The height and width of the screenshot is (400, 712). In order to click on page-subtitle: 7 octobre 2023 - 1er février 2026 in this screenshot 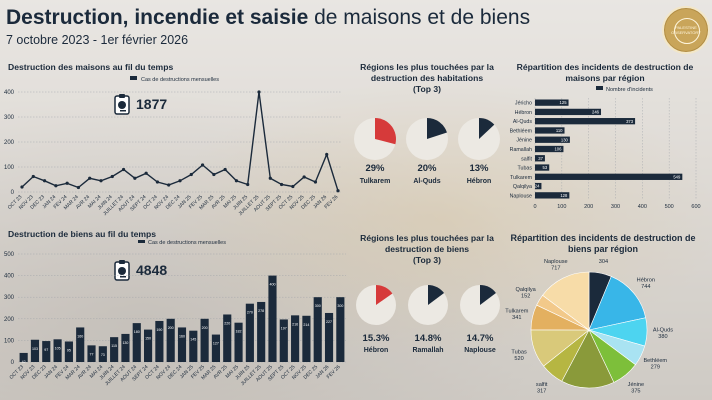, I will do `click(97, 40)`.